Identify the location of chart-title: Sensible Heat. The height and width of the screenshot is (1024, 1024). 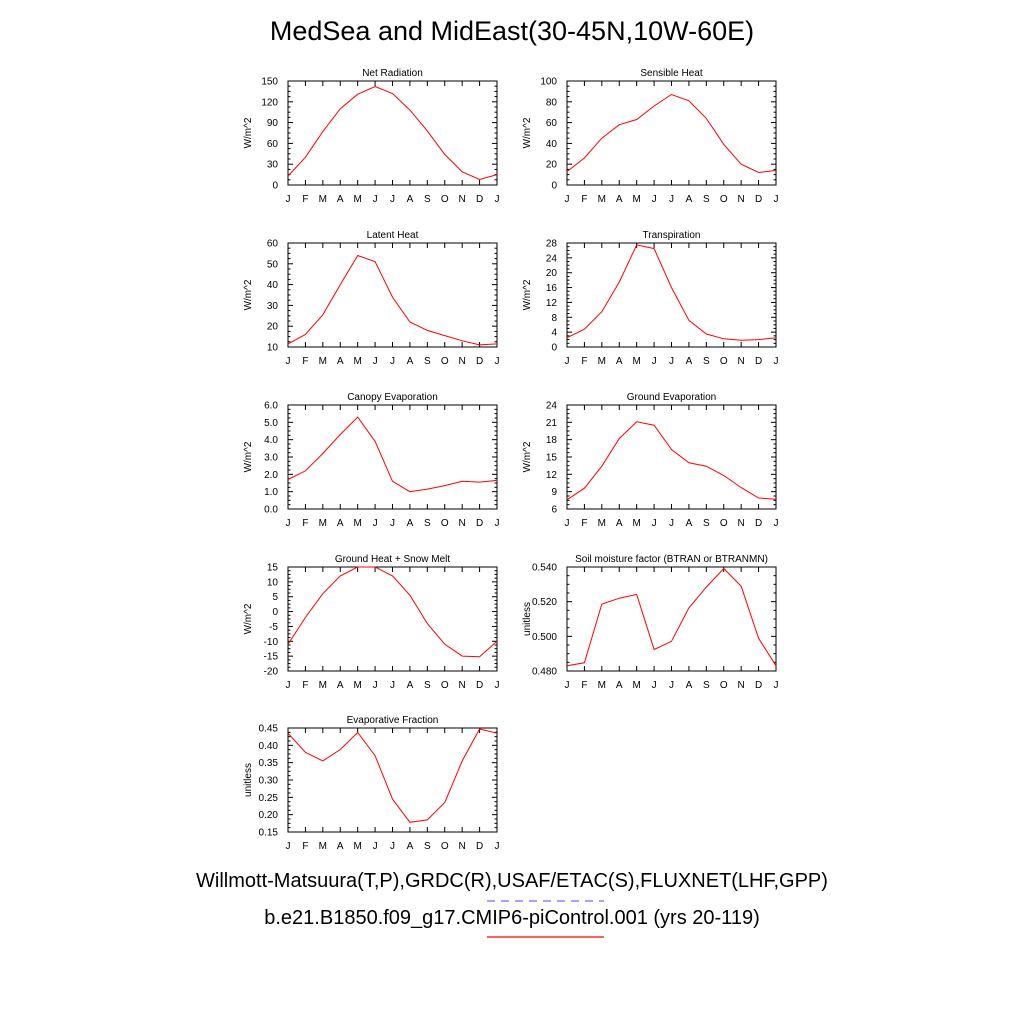
(671, 73).